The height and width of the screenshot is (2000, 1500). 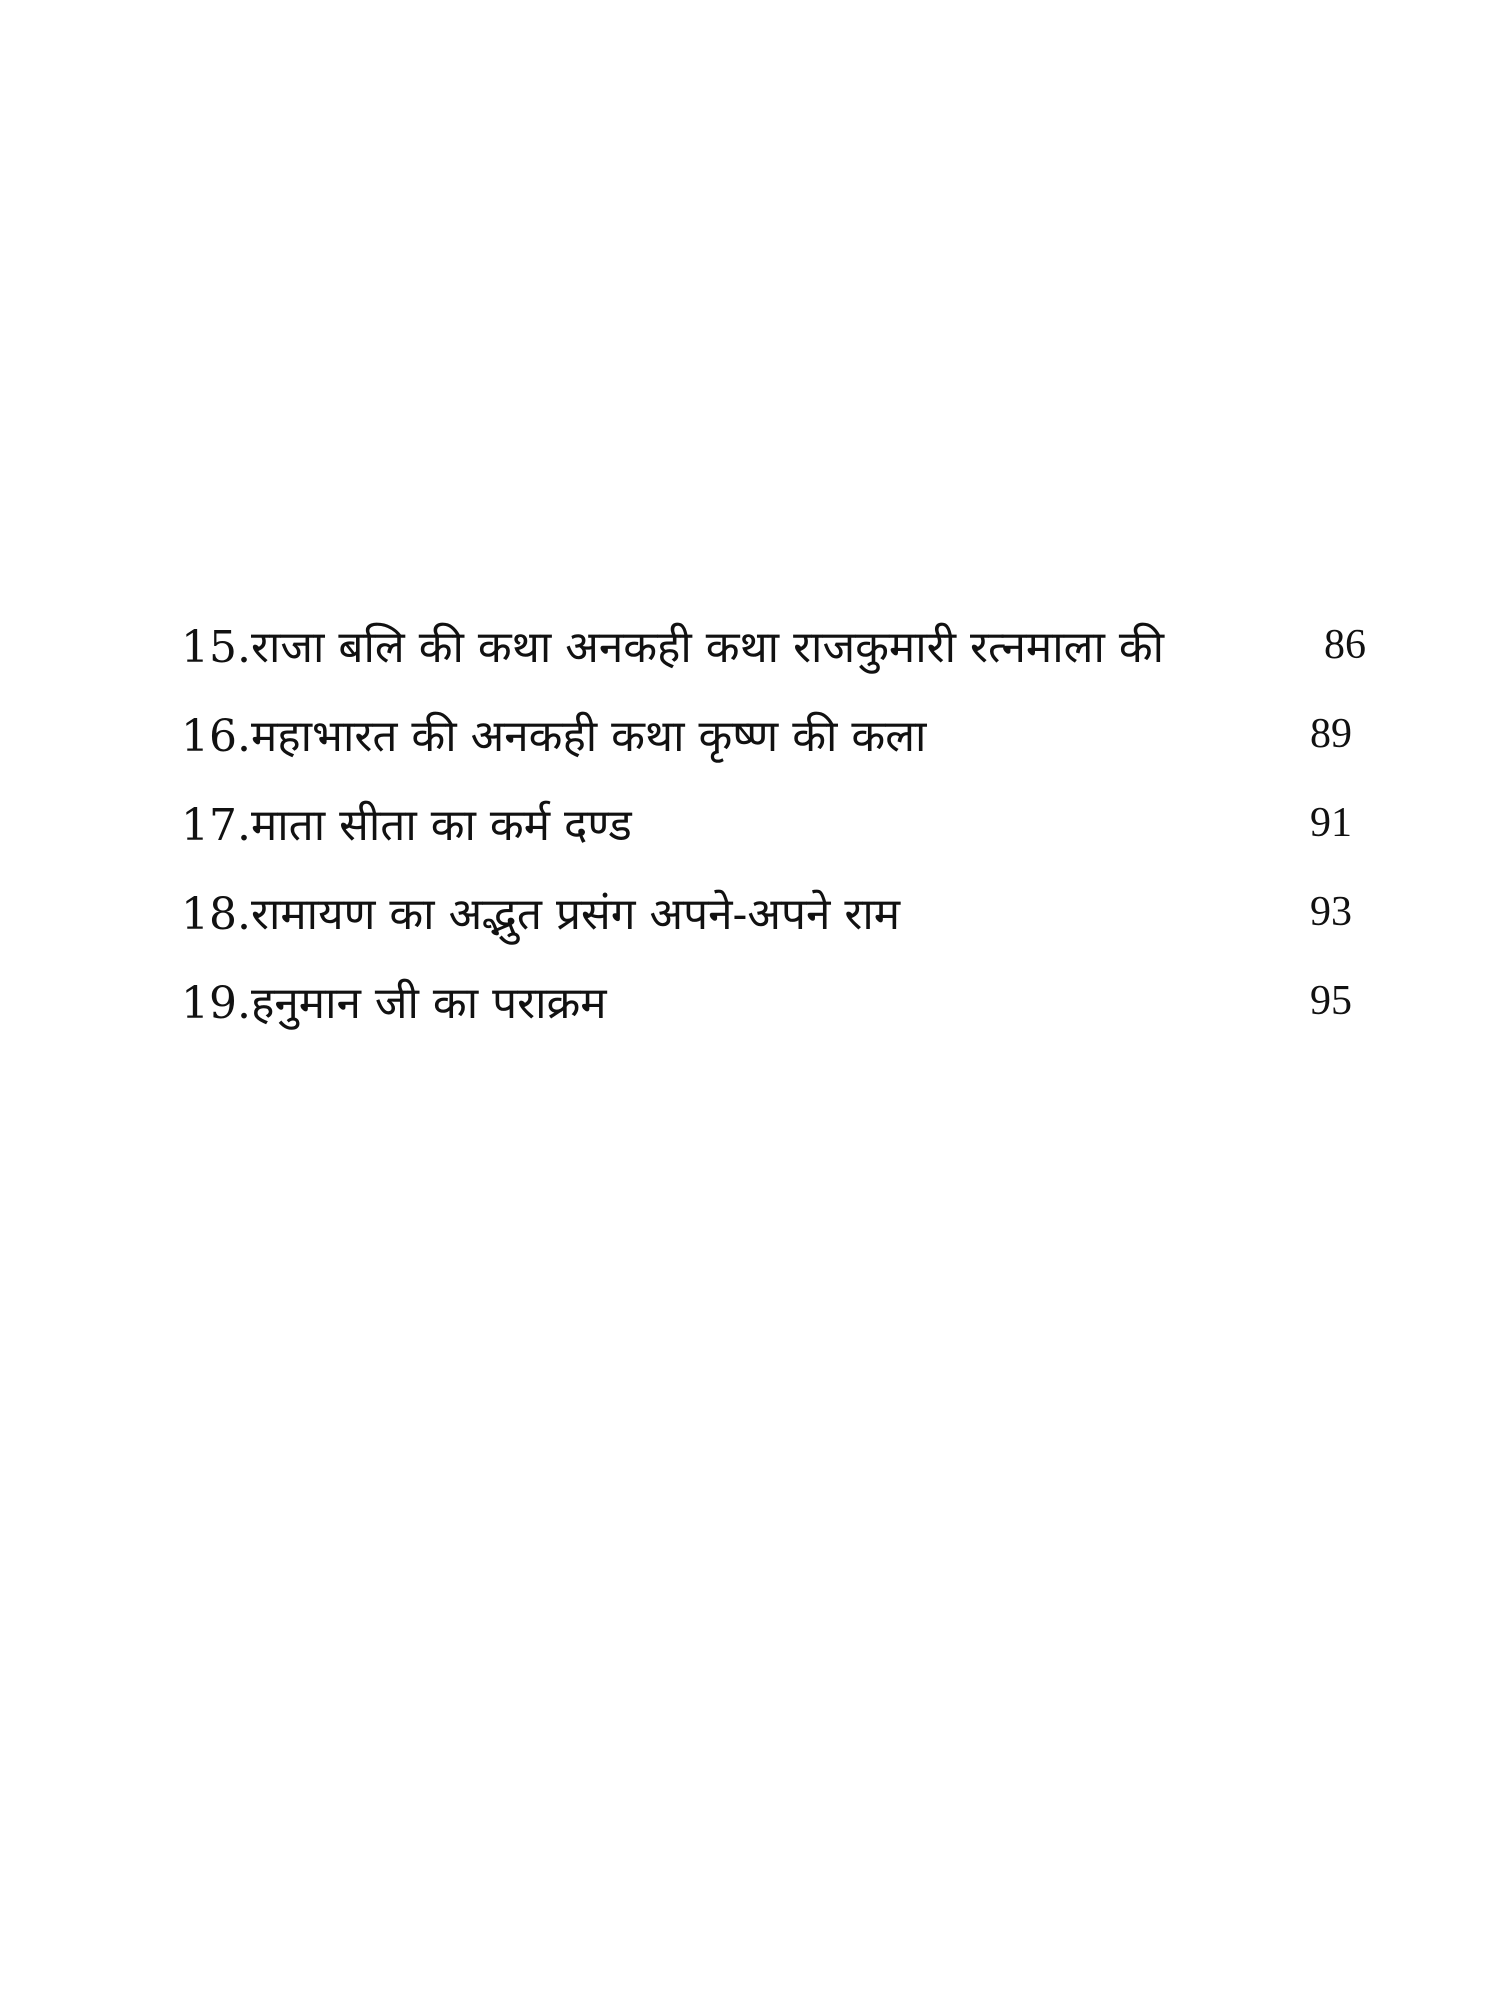 What do you see at coordinates (773, 1000) in the screenshot?
I see `toc-entry: 19.हनुमान जी का पराक्रम 95` at bounding box center [773, 1000].